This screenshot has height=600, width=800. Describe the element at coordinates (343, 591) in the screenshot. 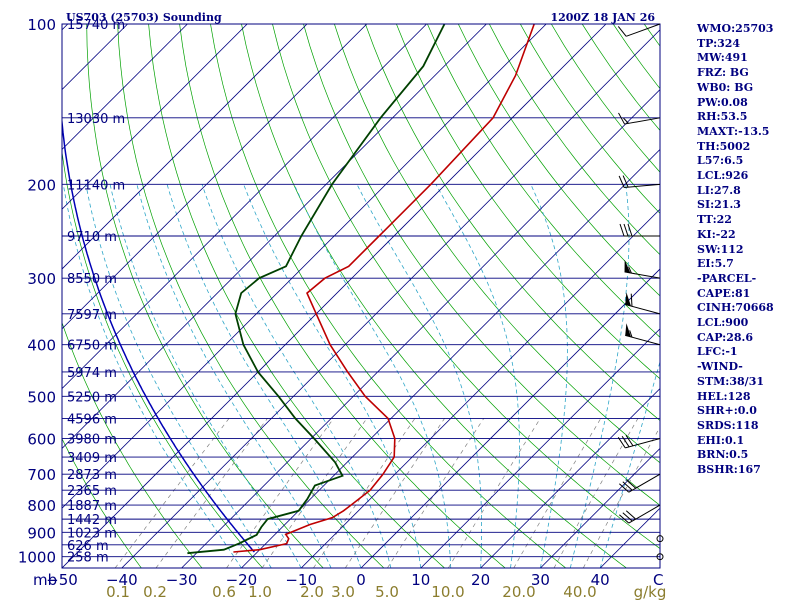

I see `mixing-ratio-label: 3.0` at that location.